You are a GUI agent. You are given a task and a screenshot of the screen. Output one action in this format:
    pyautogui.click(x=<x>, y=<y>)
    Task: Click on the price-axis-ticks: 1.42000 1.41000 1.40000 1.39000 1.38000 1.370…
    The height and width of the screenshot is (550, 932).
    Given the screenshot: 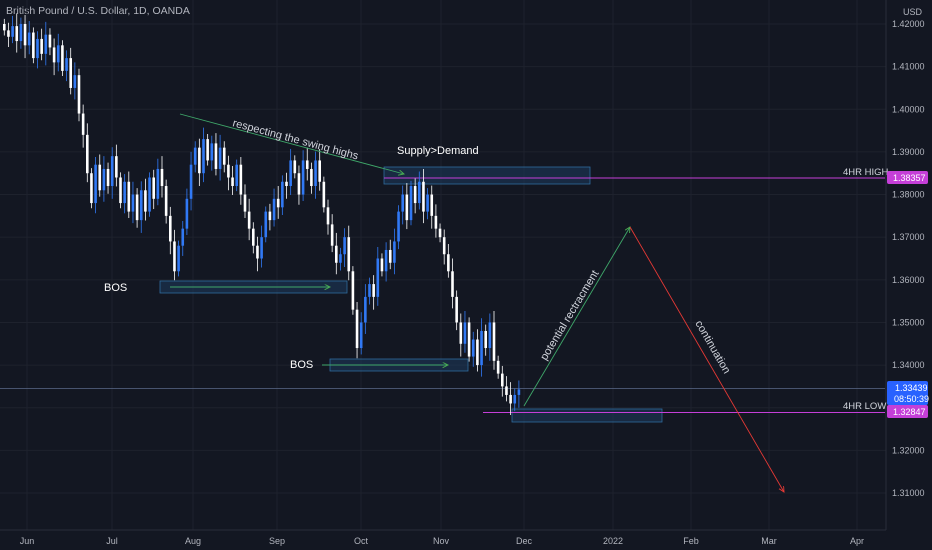 What is the action you would take?
    pyautogui.click(x=908, y=258)
    